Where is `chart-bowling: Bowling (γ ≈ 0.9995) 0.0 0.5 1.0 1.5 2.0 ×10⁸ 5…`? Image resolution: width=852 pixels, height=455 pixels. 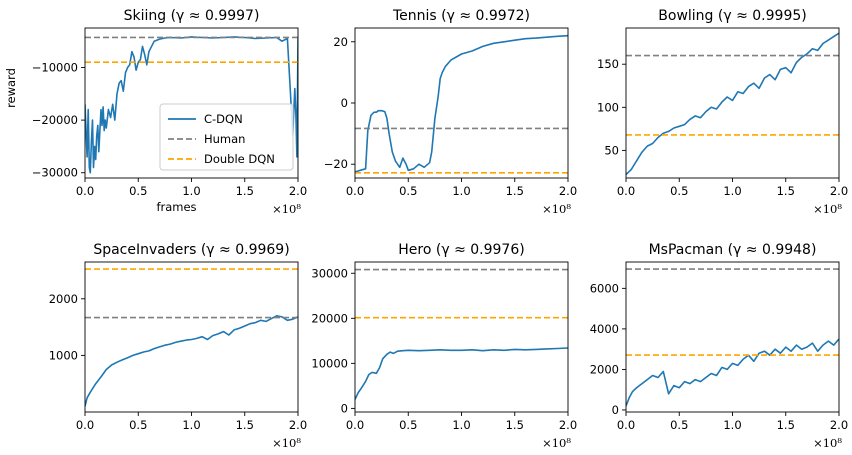
chart-bowling: Bowling (γ ≈ 0.9995) 0.0 0.5 1.0 1.5 2.0 ×10⁸ 5… is located at coordinates (722, 112).